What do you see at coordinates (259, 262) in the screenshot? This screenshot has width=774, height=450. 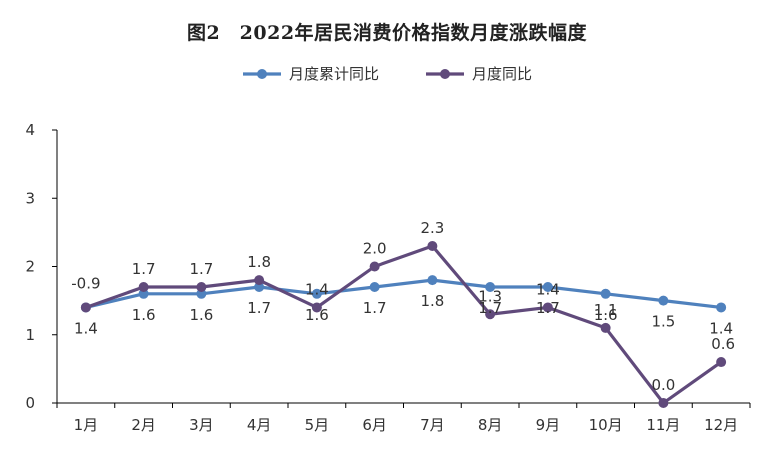 I see `series-2-data-label: 1.8` at bounding box center [259, 262].